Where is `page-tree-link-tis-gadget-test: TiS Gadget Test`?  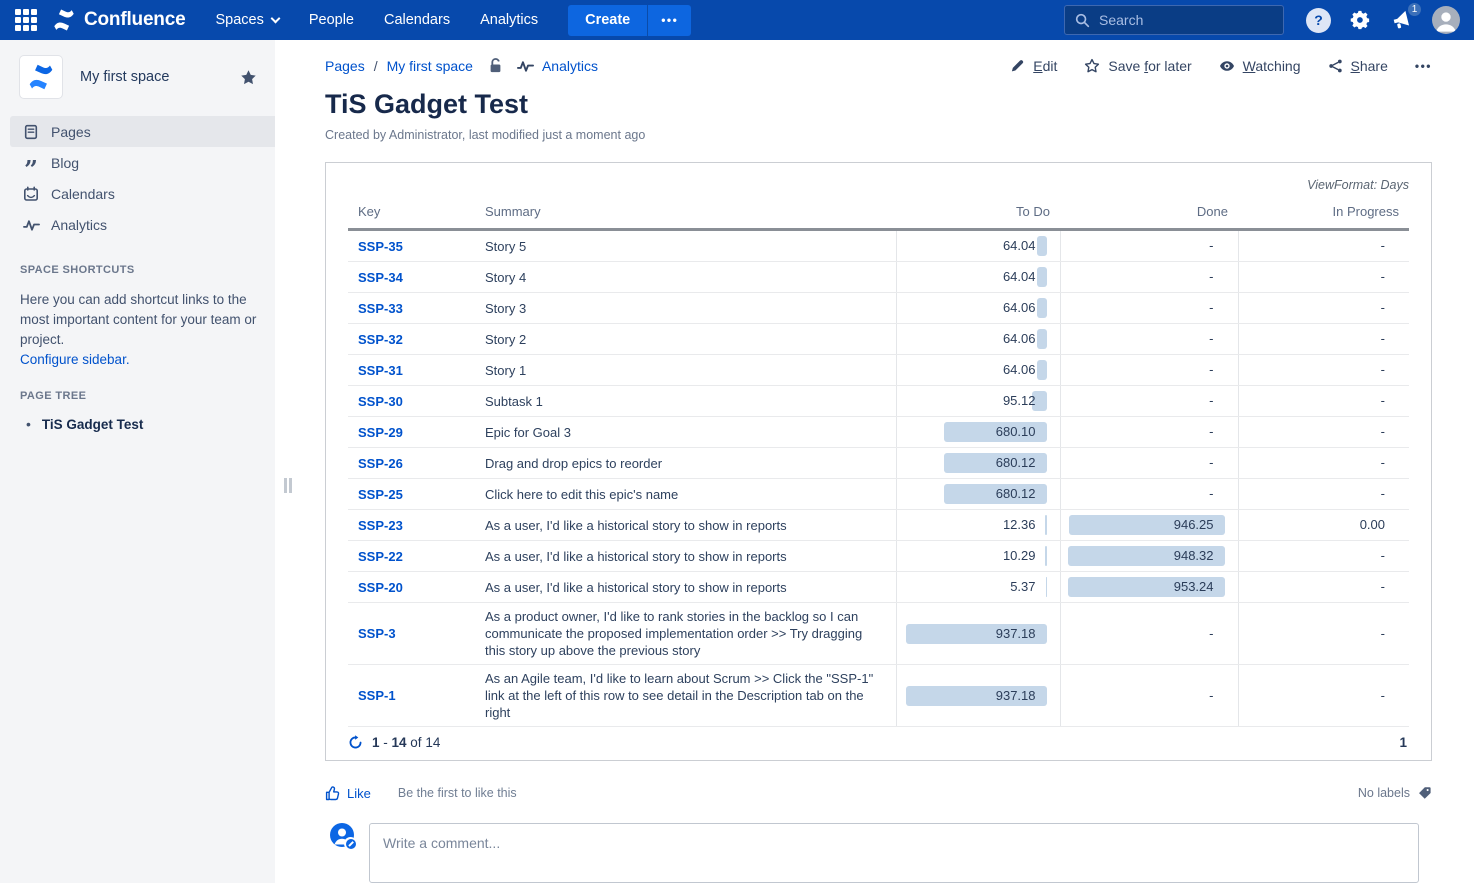
page-tree-link-tis-gadget-test: TiS Gadget Test is located at coordinates (92, 424).